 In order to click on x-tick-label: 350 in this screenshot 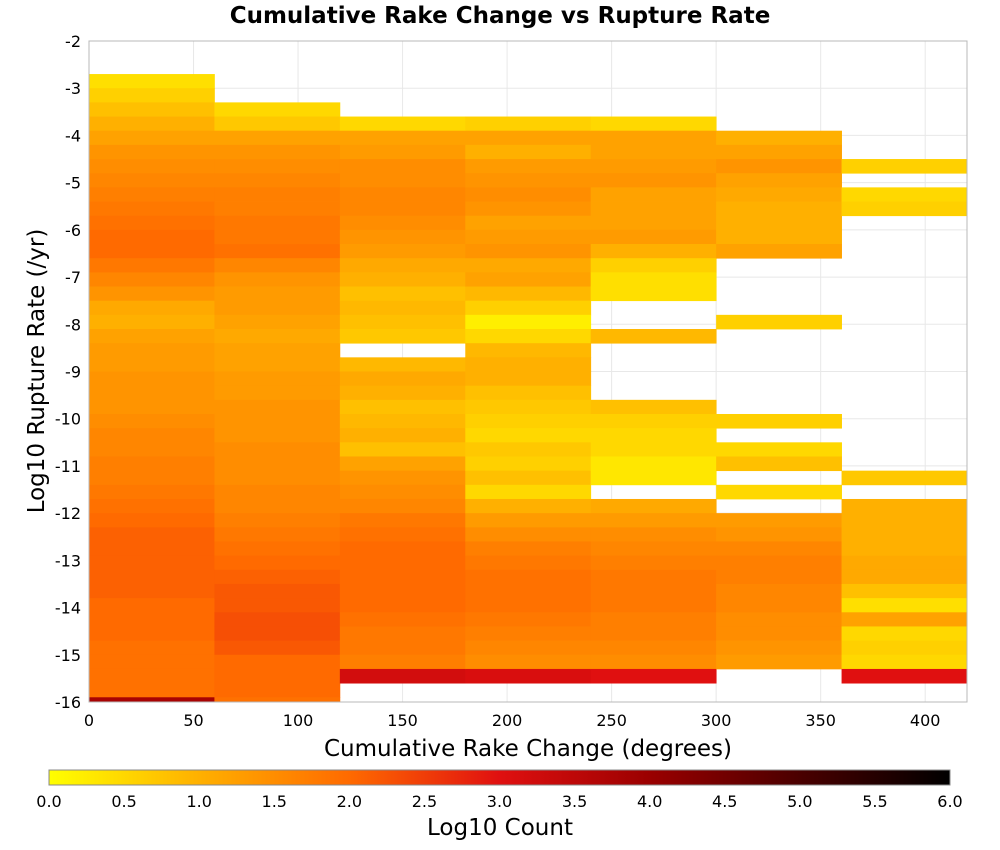, I will do `click(820, 720)`.